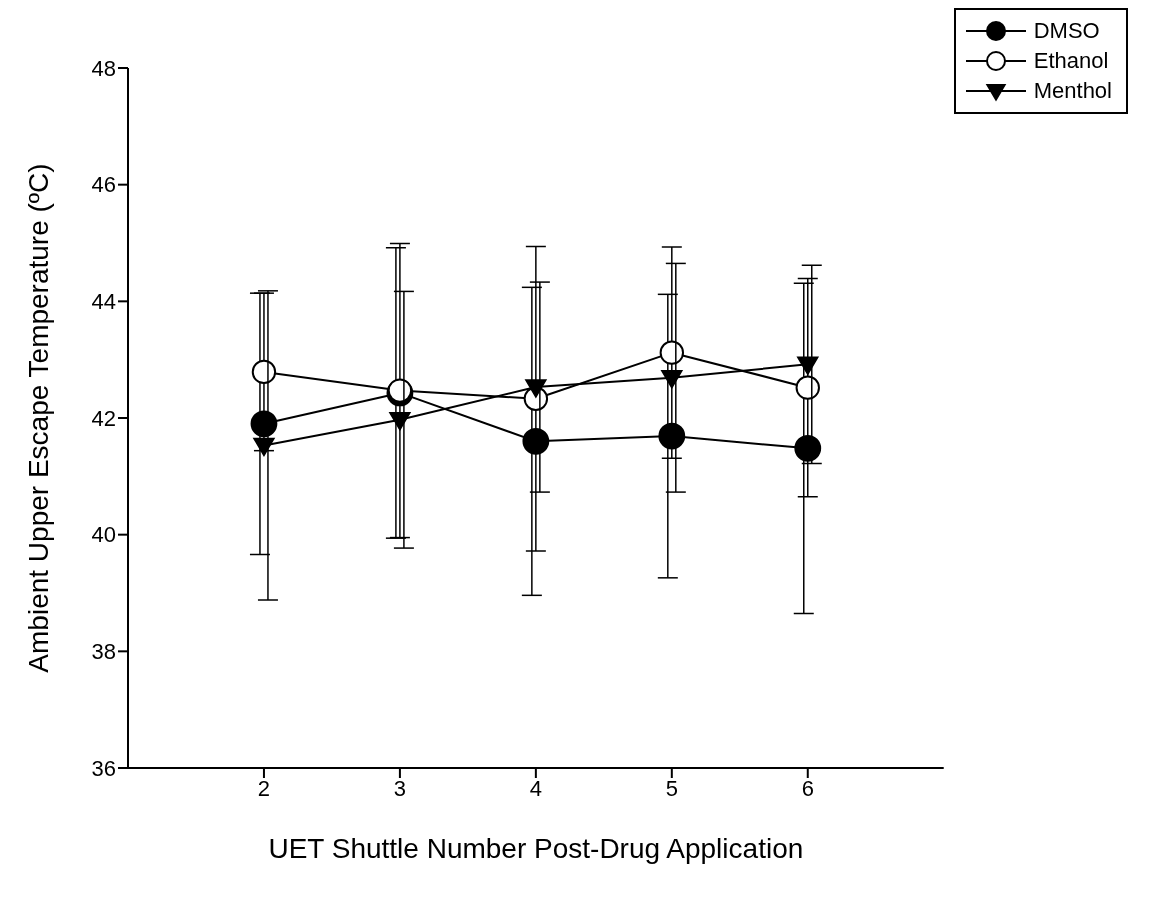 Image resolution: width=1151 pixels, height=911 pixels. What do you see at coordinates (38, 418) in the screenshot?
I see `y-axis-title: Ambient Upper Escape Temperature (ºC)` at bounding box center [38, 418].